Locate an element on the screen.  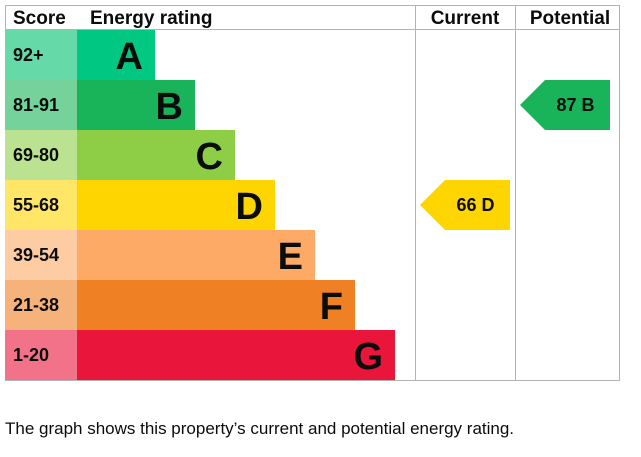
rating-bar-b is located at coordinates (136, 105).